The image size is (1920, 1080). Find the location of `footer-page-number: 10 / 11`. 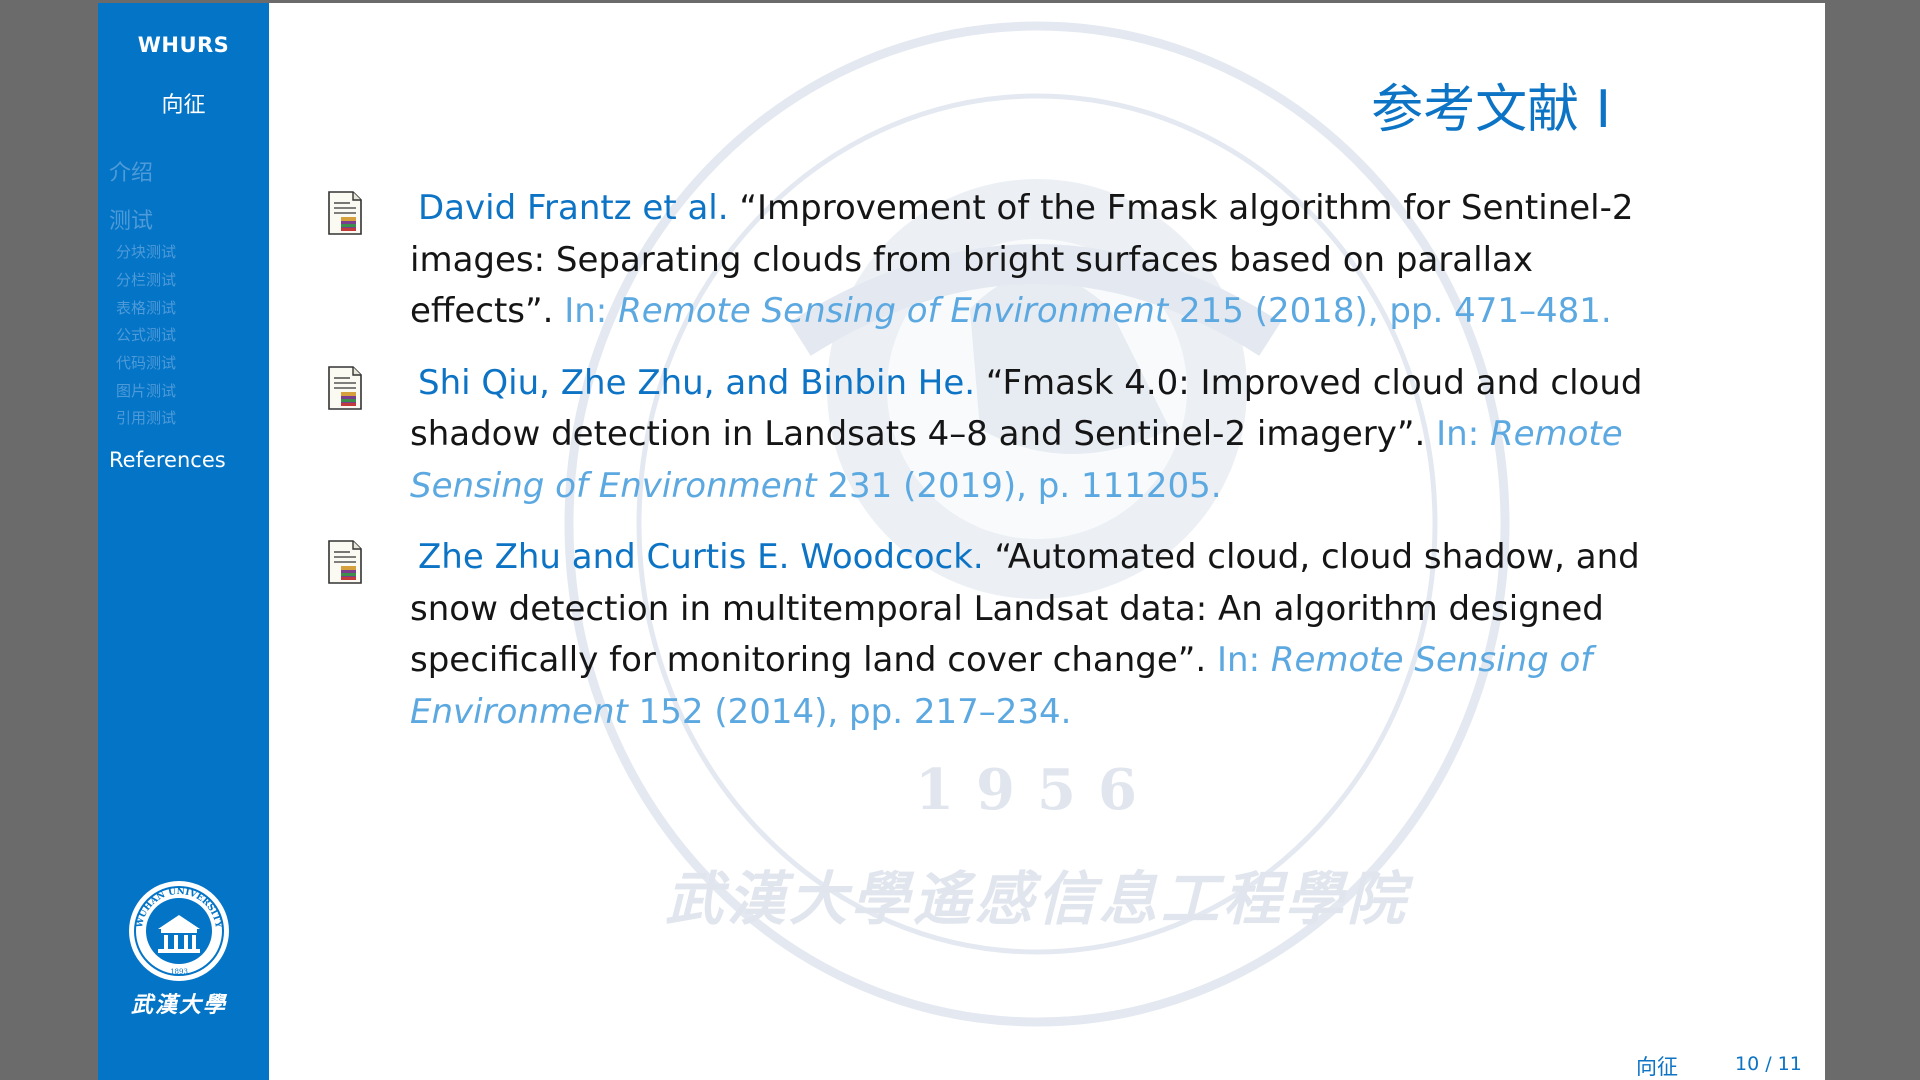

footer-page-number: 10 / 11 is located at coordinates (1768, 1064).